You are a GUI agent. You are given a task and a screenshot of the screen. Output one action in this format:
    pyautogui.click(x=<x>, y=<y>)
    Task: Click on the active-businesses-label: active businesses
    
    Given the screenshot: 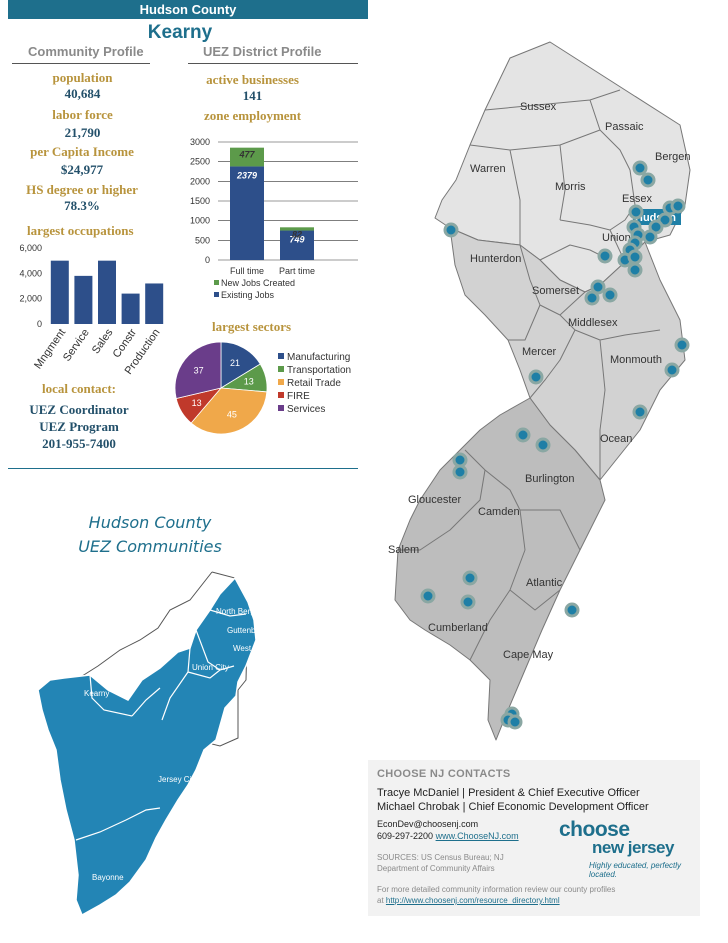 What is the action you would take?
    pyautogui.click(x=252, y=79)
    